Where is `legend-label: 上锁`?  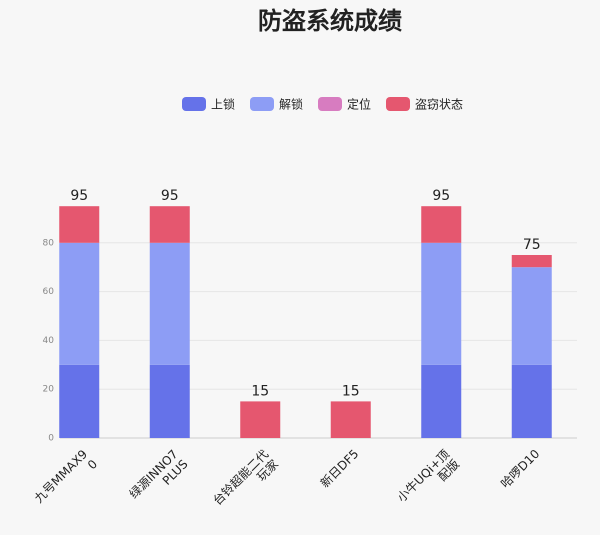
legend-label: 上锁 is located at coordinates (223, 104).